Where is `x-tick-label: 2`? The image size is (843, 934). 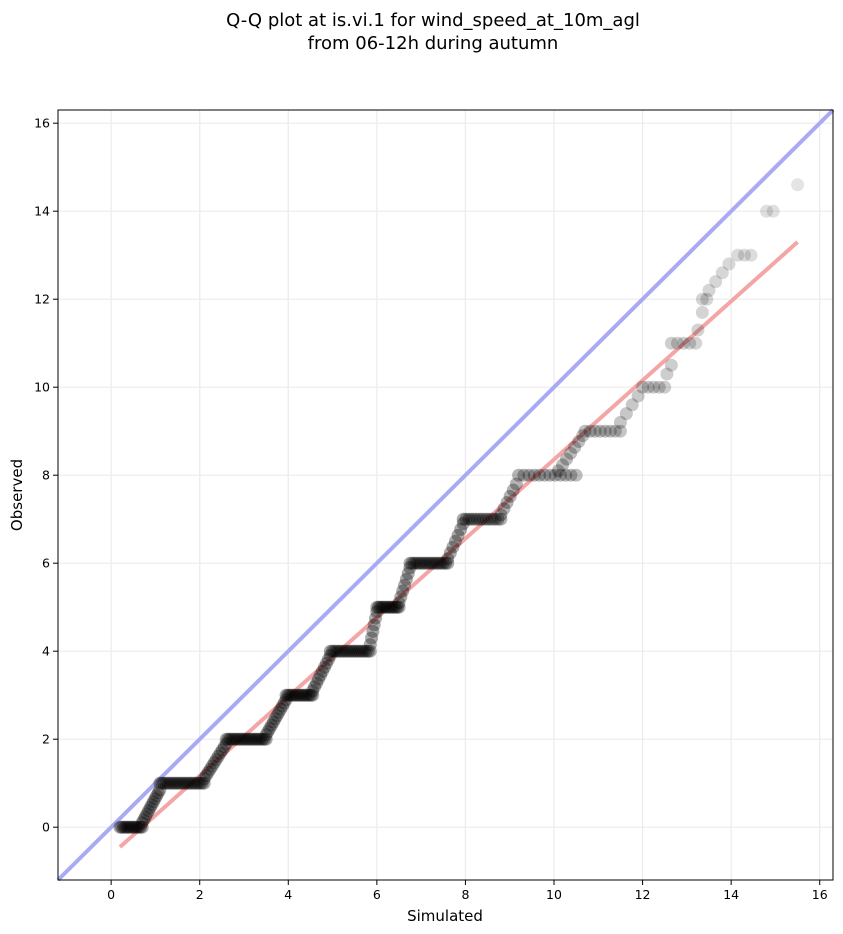
x-tick-label: 2 is located at coordinates (200, 894).